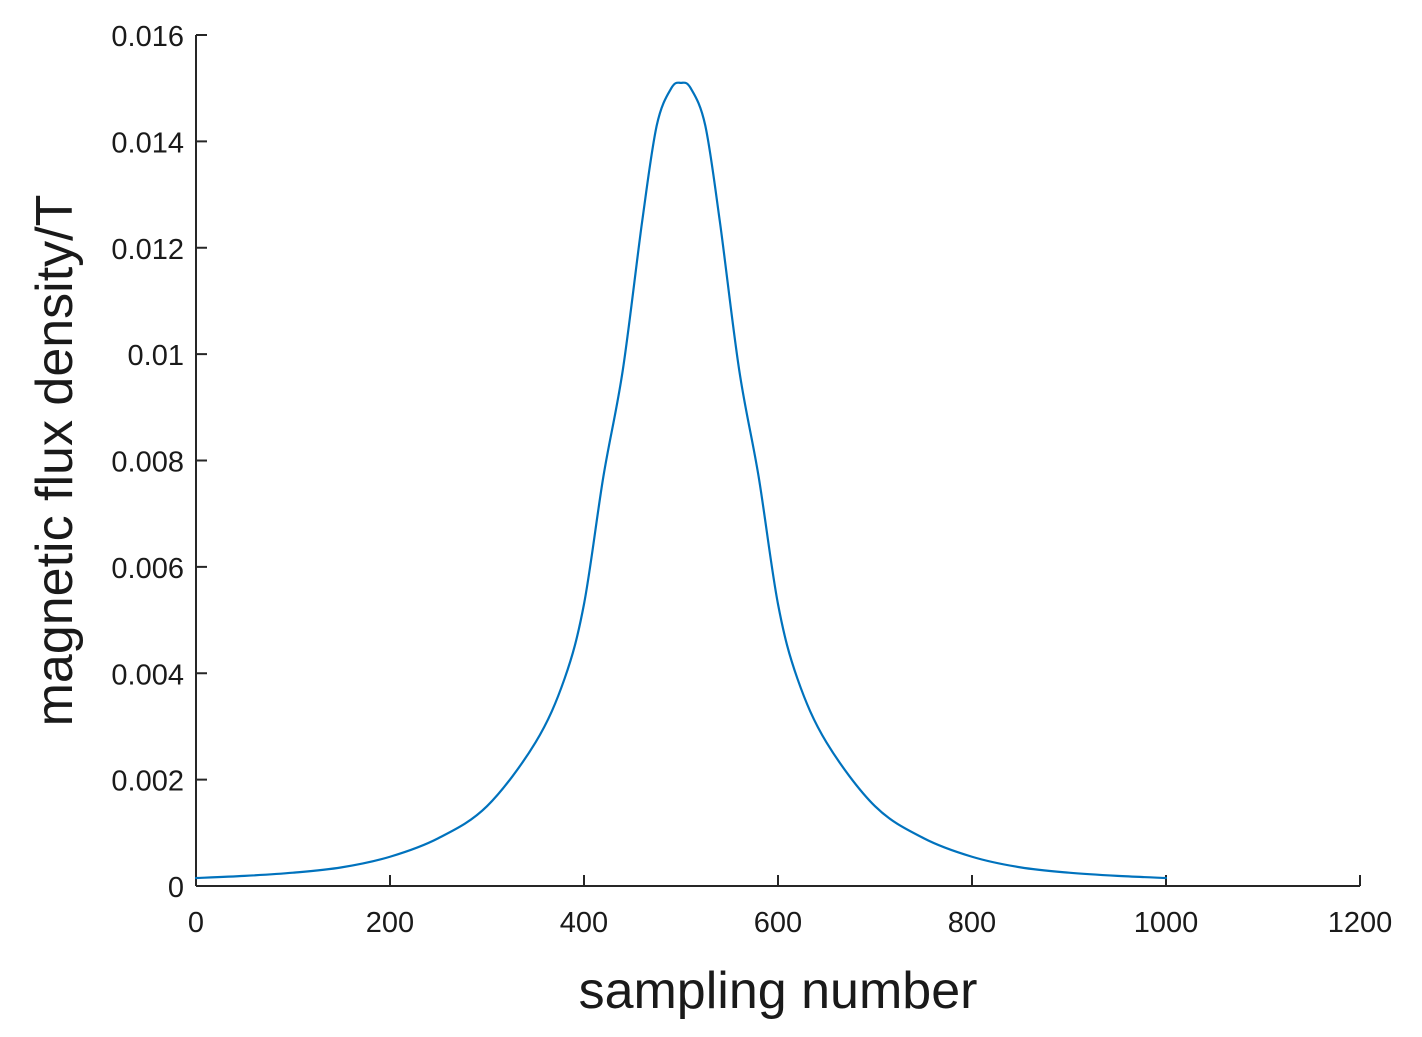 This screenshot has width=1422, height=1037. Describe the element at coordinates (778, 923) in the screenshot. I see `x-tick-label: 600` at that location.